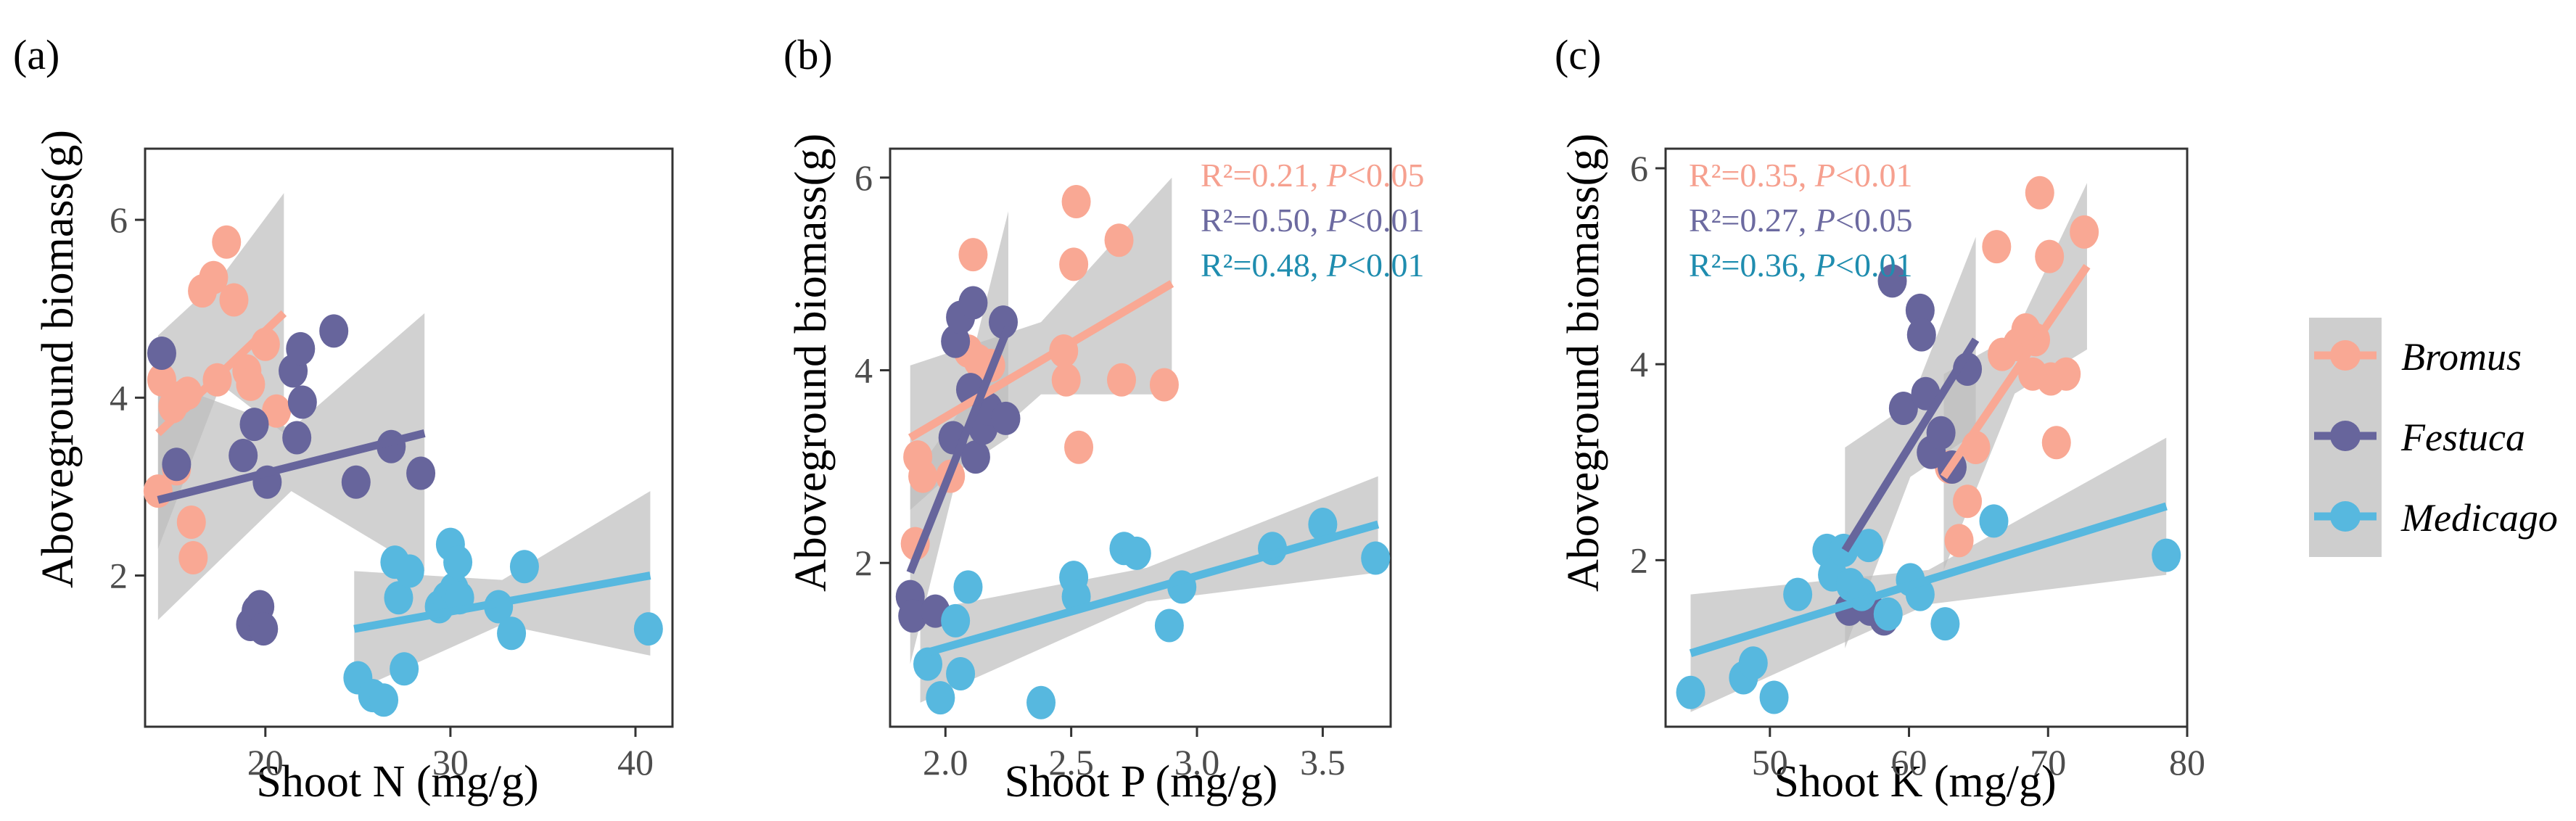  I want to click on legend-item-festuca: Festuca, so click(2419, 438).